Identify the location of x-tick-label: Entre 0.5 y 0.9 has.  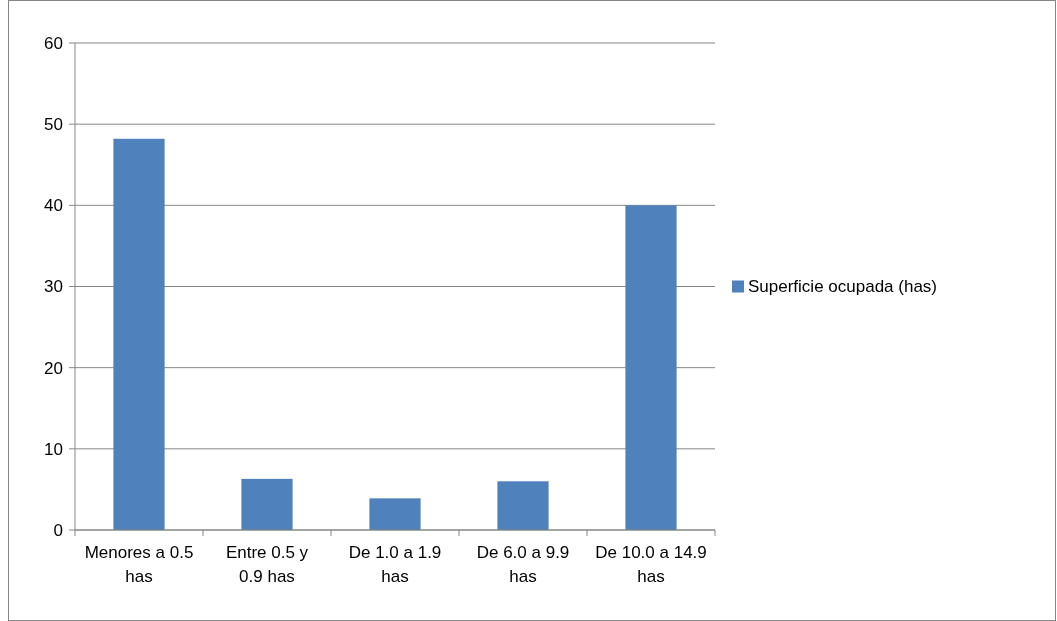
(267, 564).